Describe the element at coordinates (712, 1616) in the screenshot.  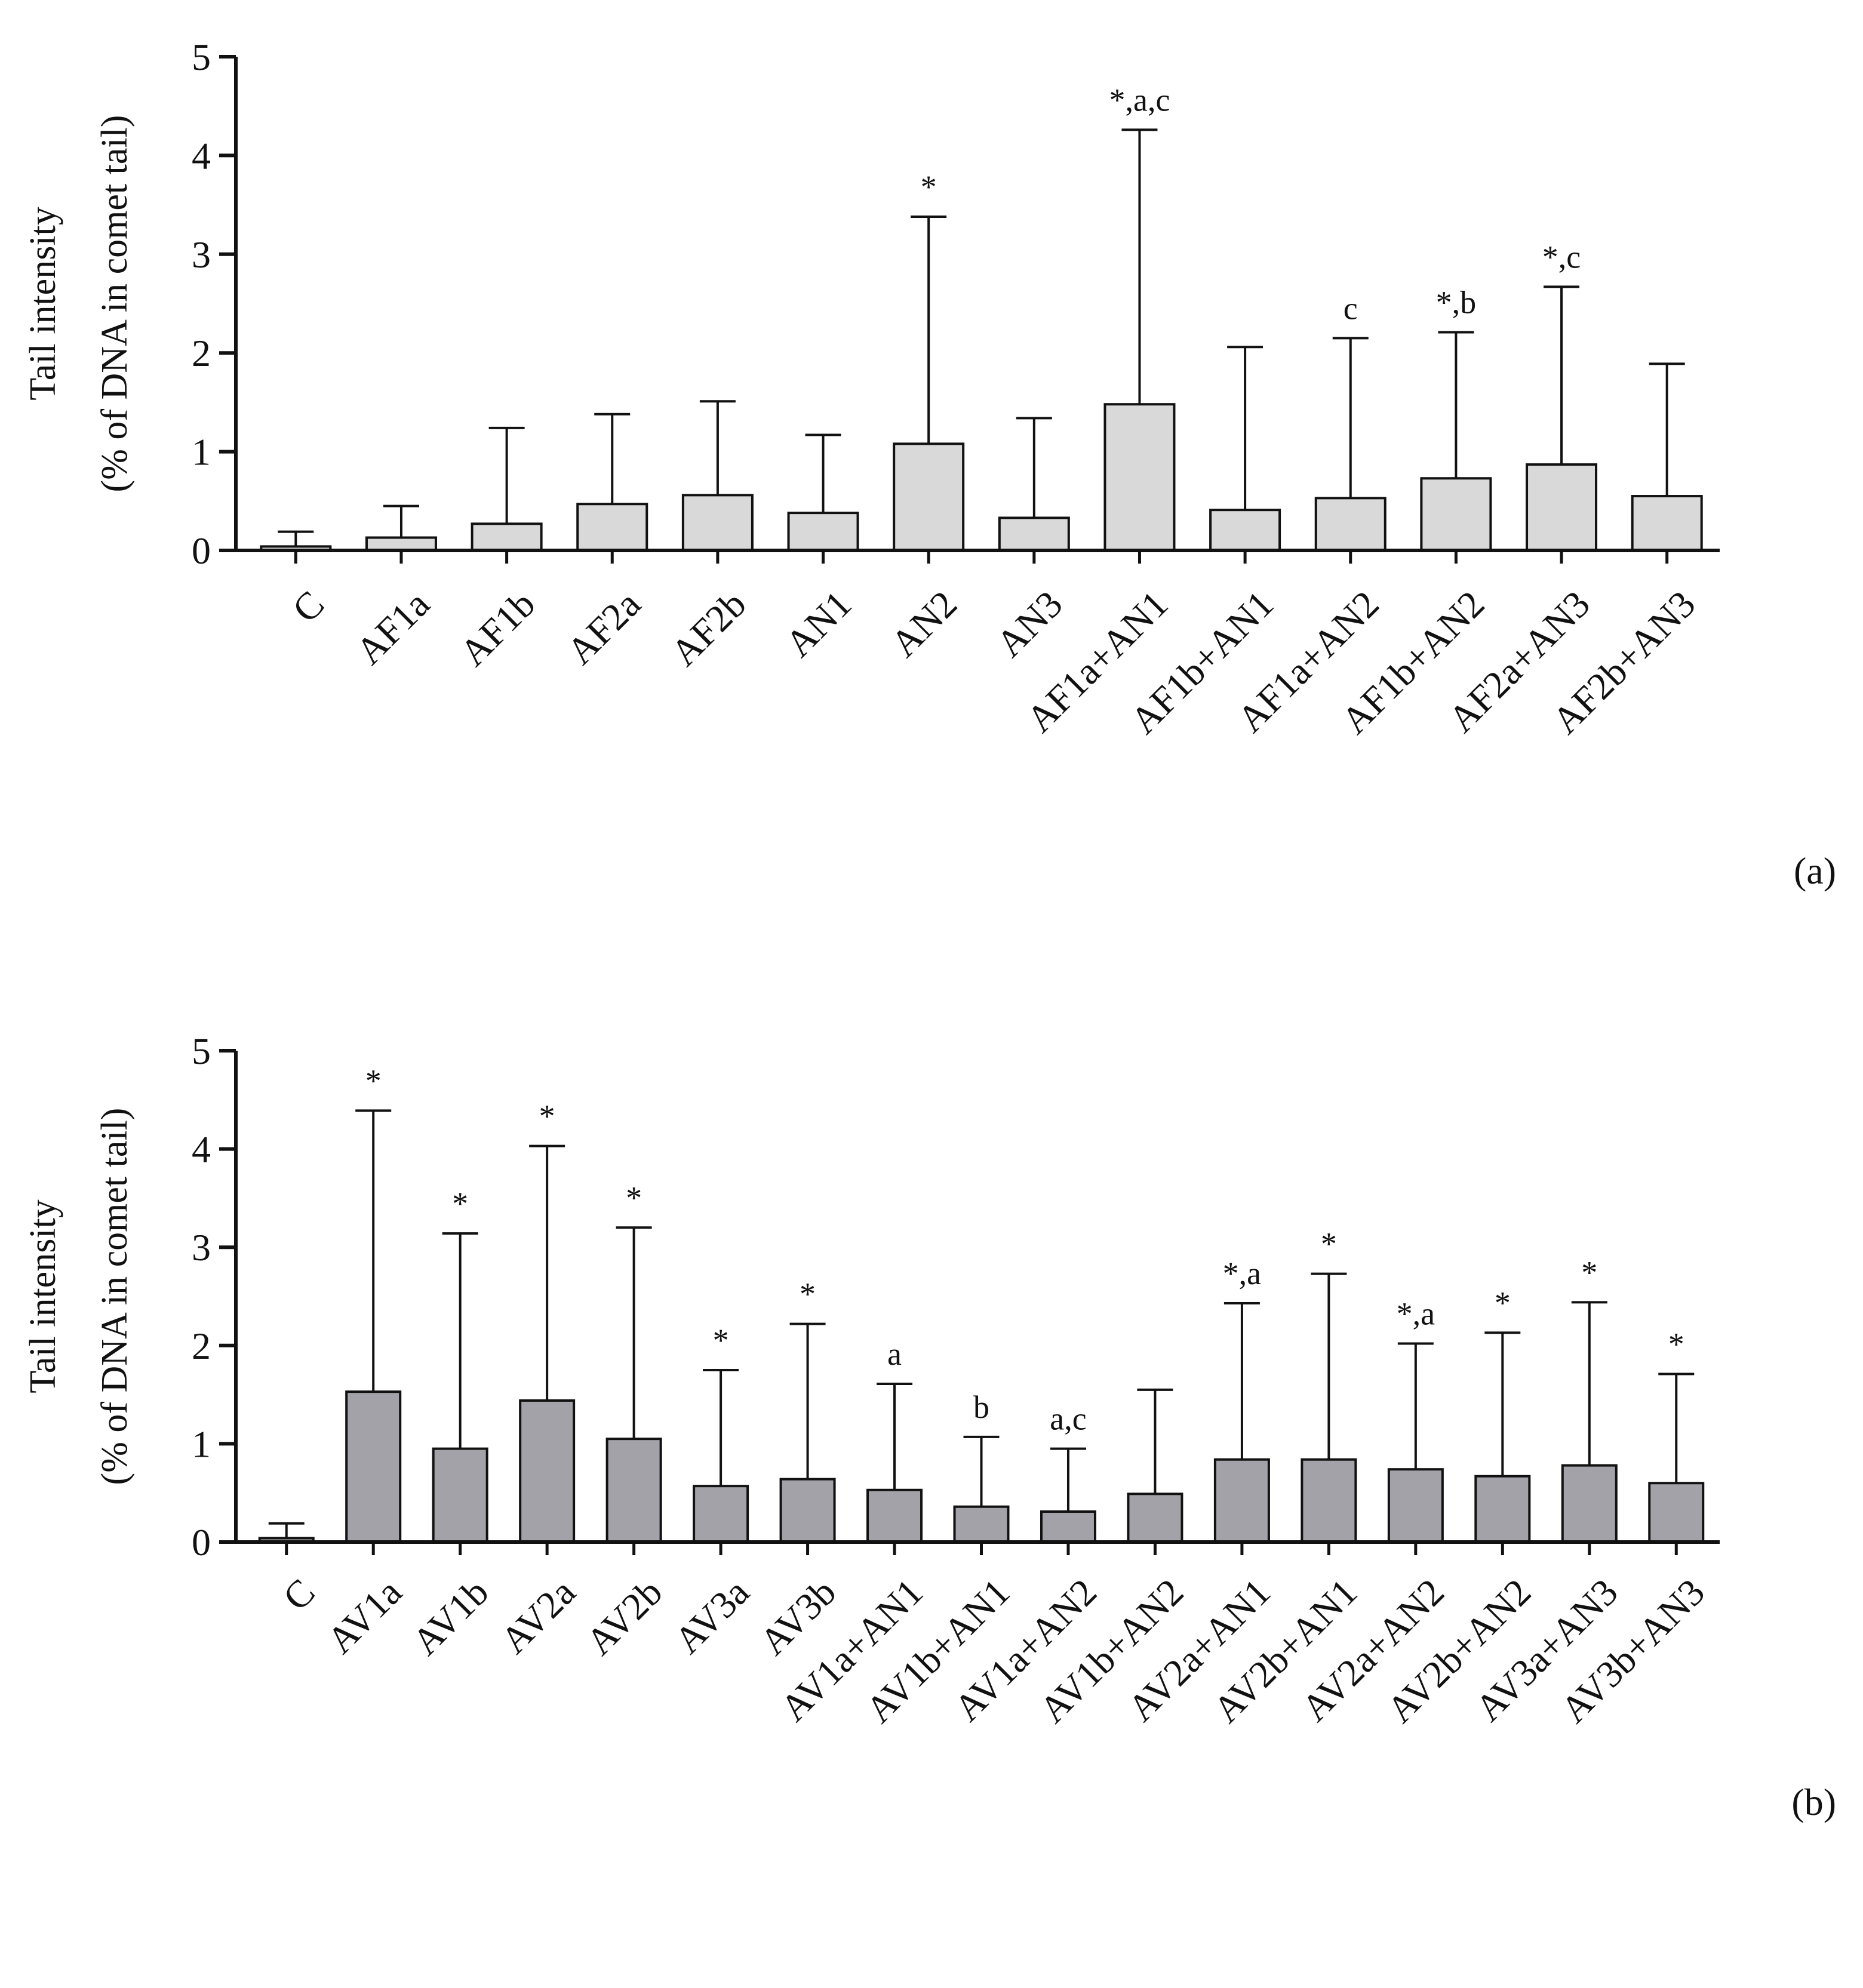
I see `category-label: AV3a` at that location.